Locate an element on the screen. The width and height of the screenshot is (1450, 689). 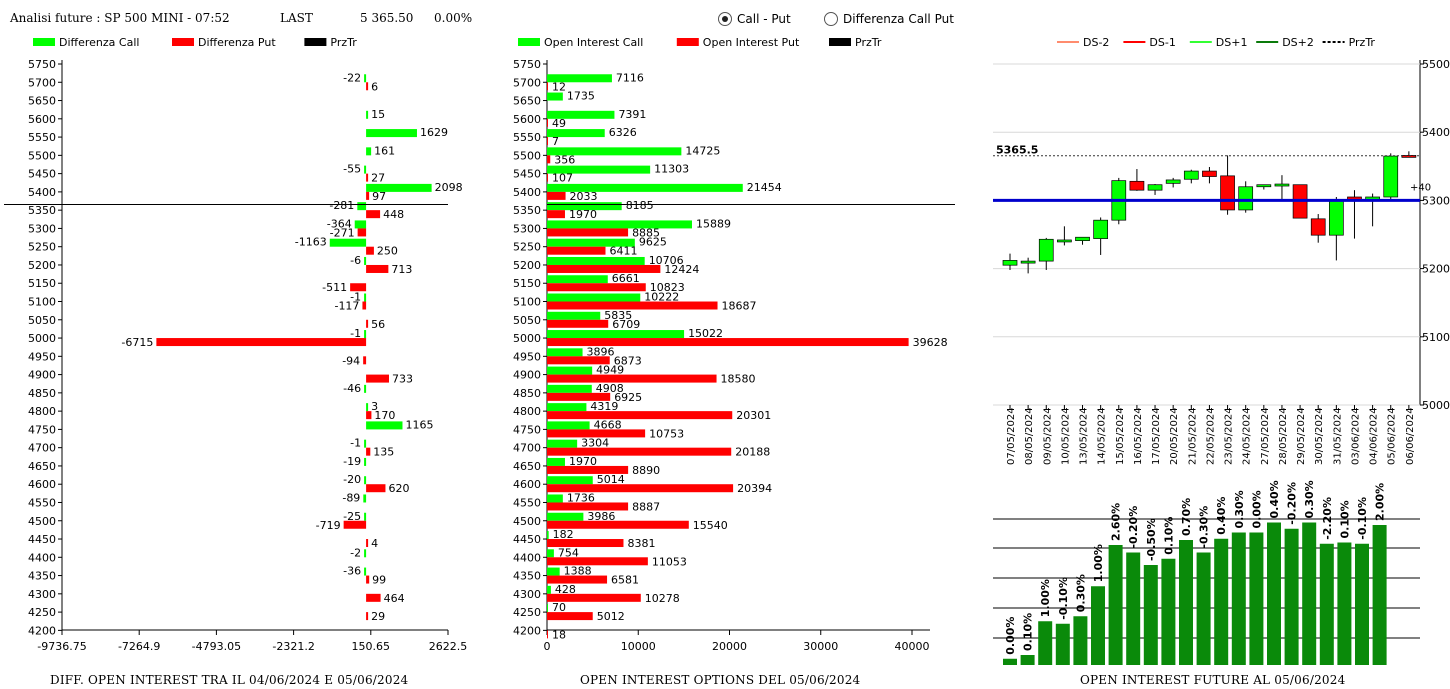
put-oi-label: 6925 is located at coordinates (628, 397).